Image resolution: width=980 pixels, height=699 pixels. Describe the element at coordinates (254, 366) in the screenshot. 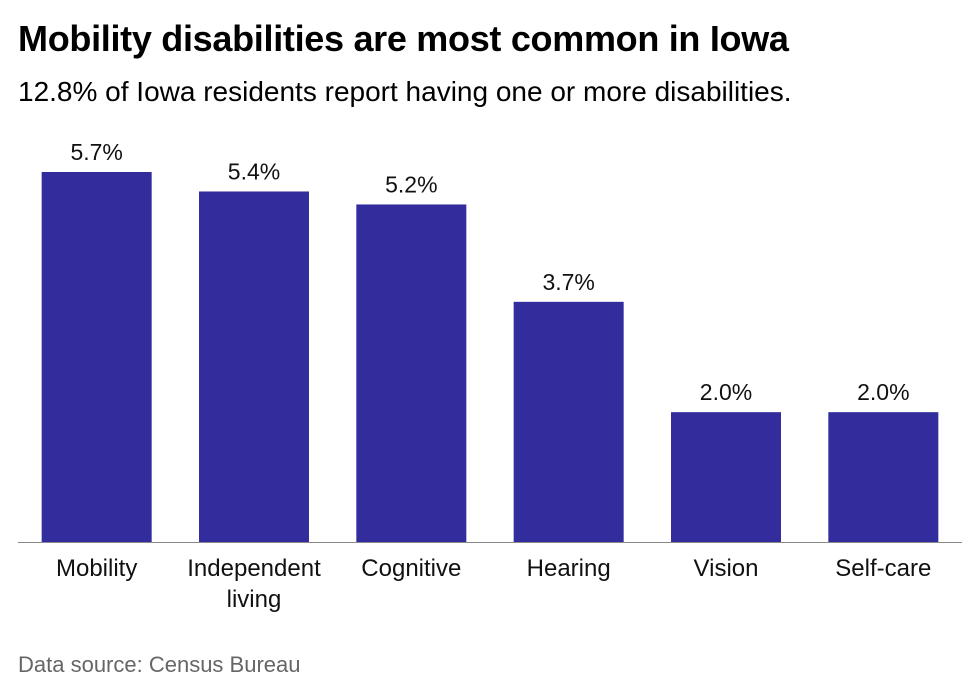

I see `bar-independent-living` at that location.